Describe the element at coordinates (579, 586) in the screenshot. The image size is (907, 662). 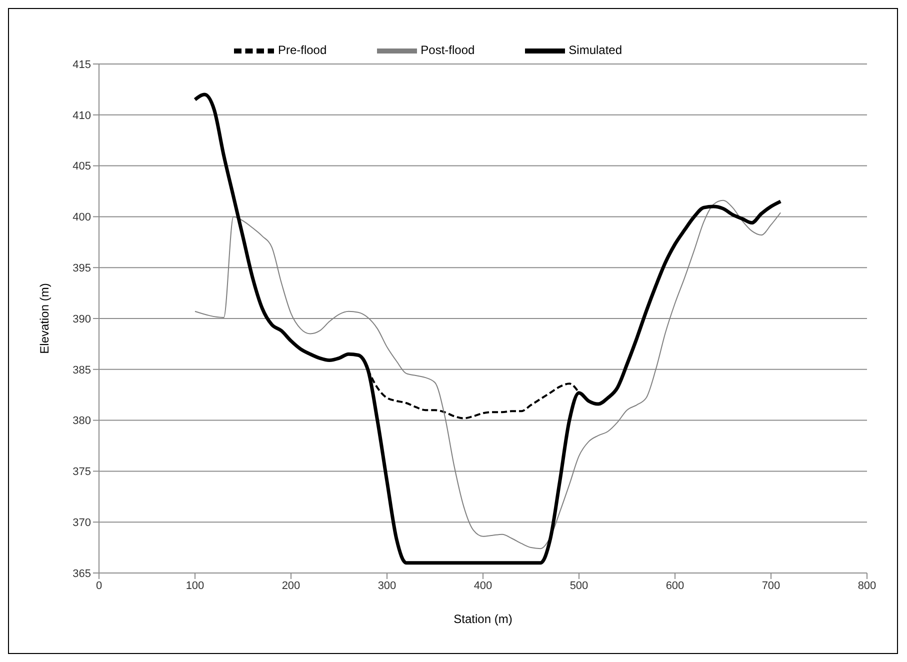
I see `x-tick-label: 500` at that location.